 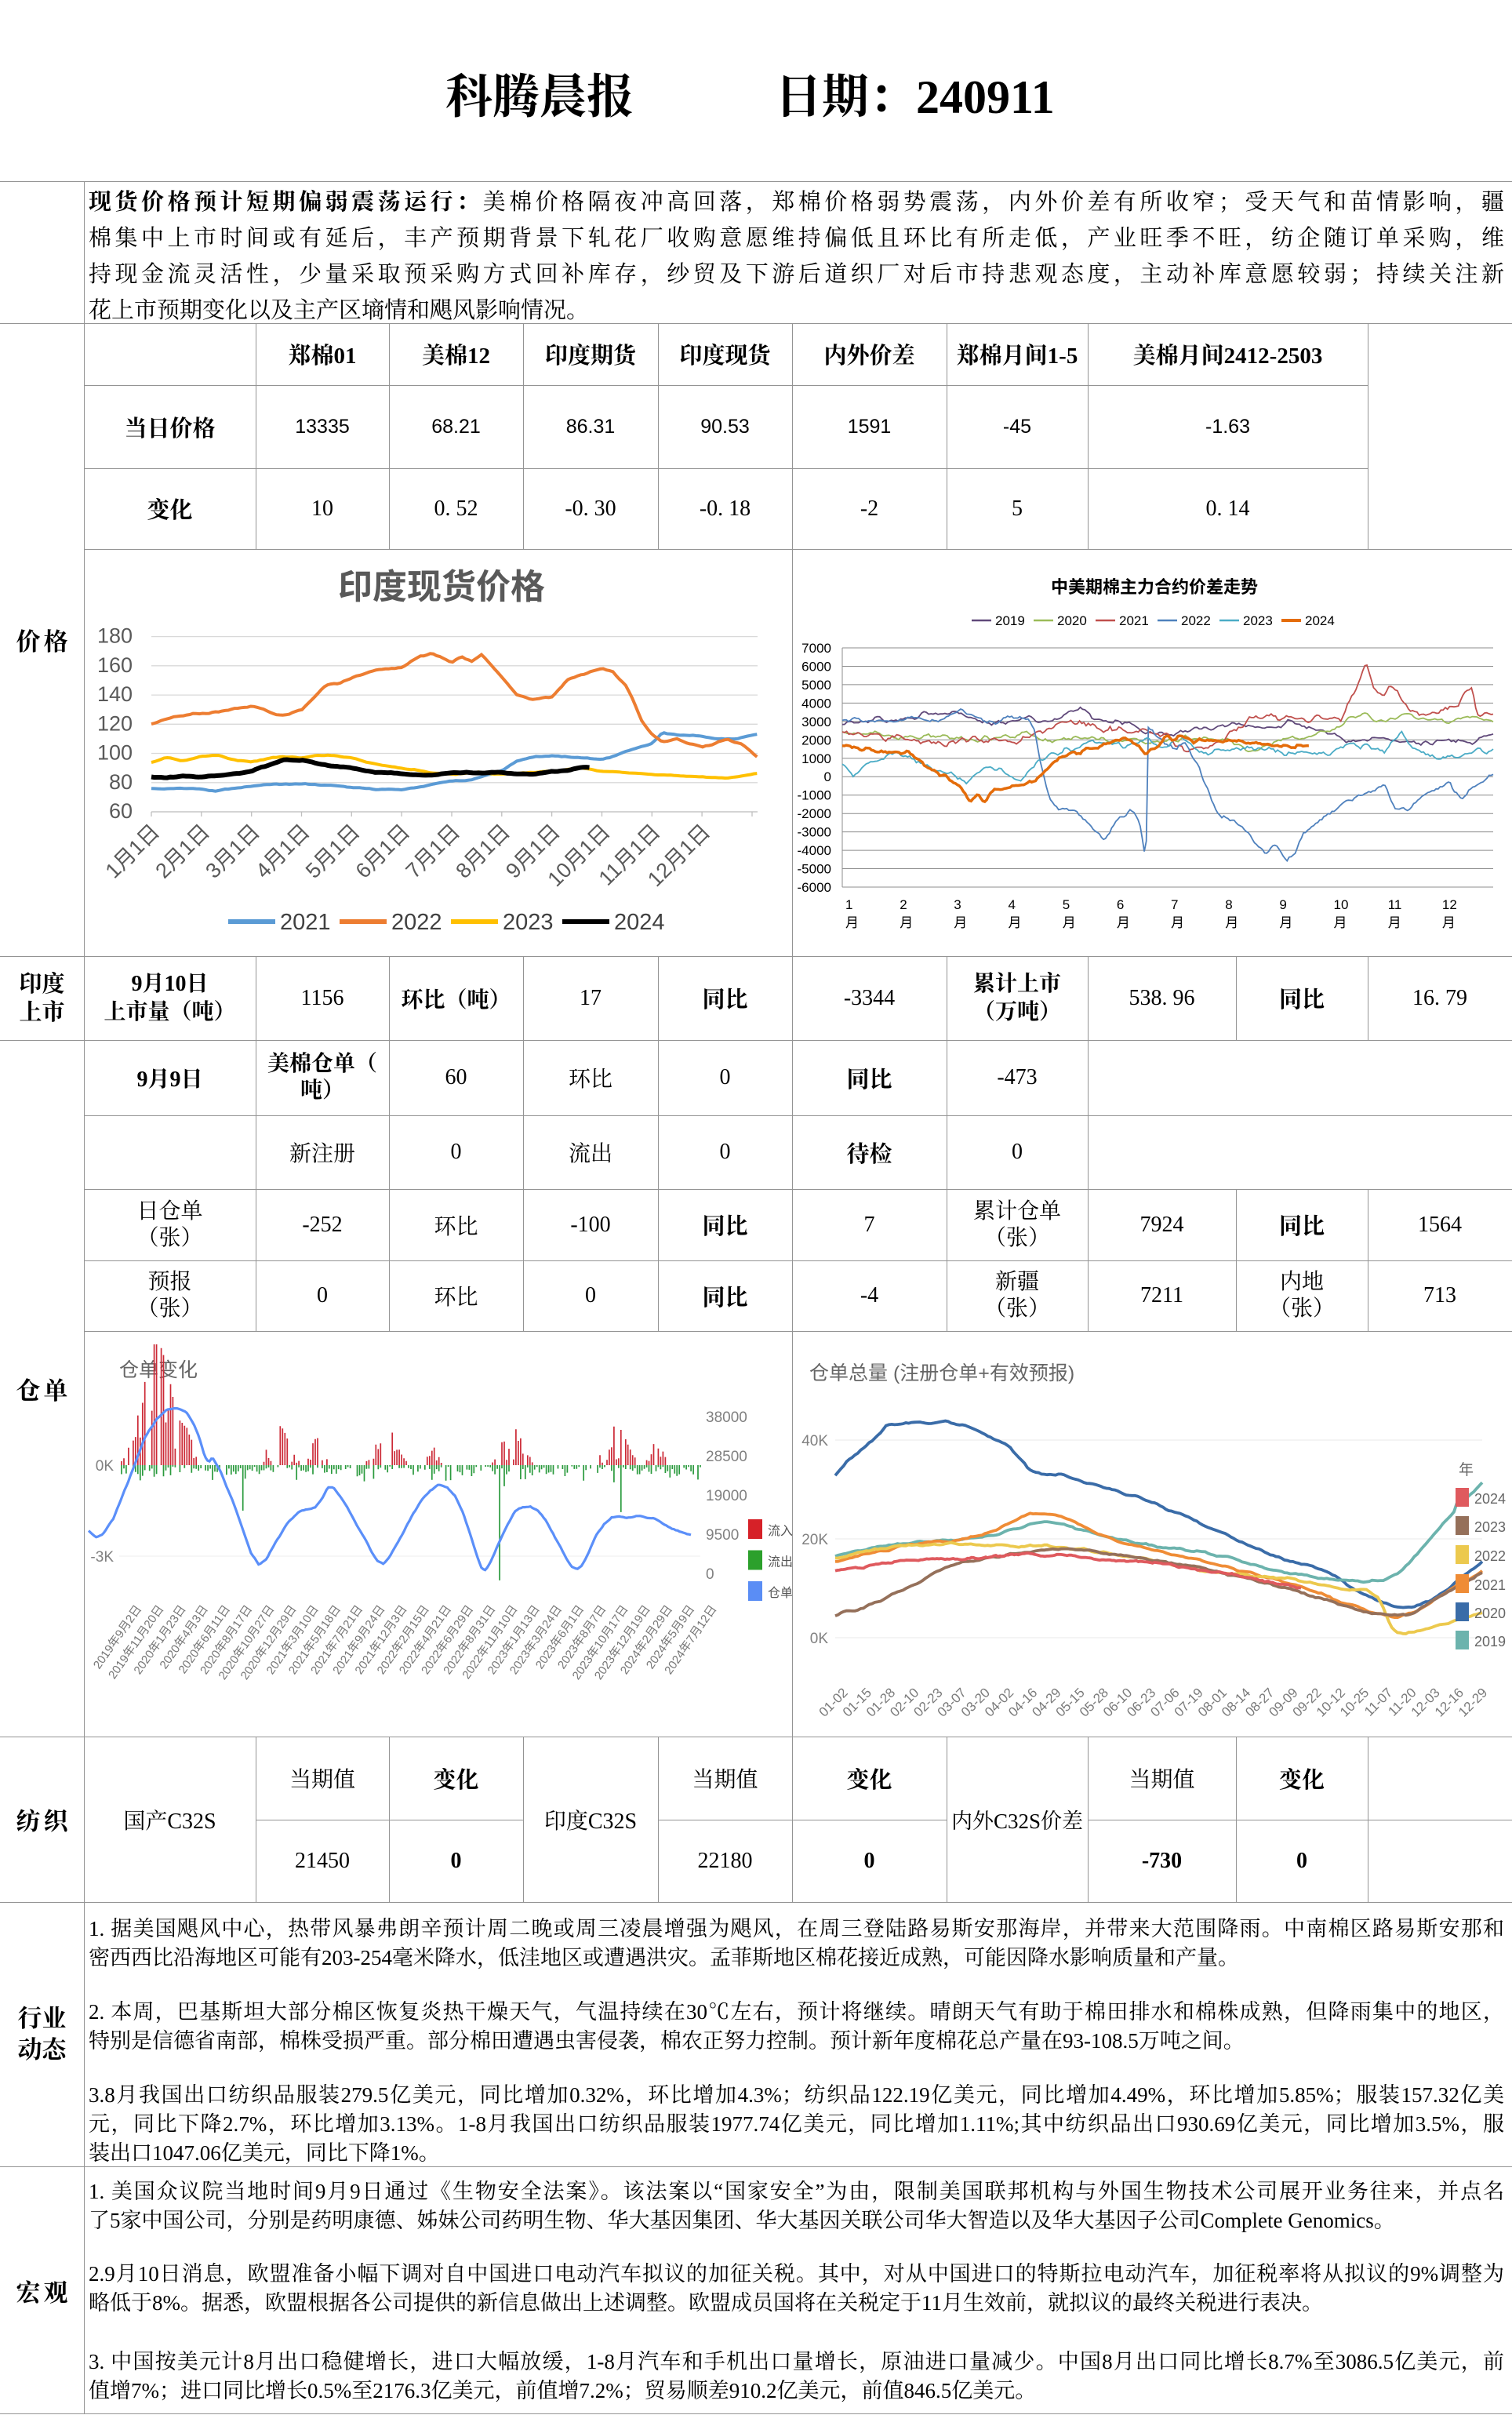 What do you see at coordinates (780, 1562) in the screenshot?
I see `svg-text: 流出` at bounding box center [780, 1562].